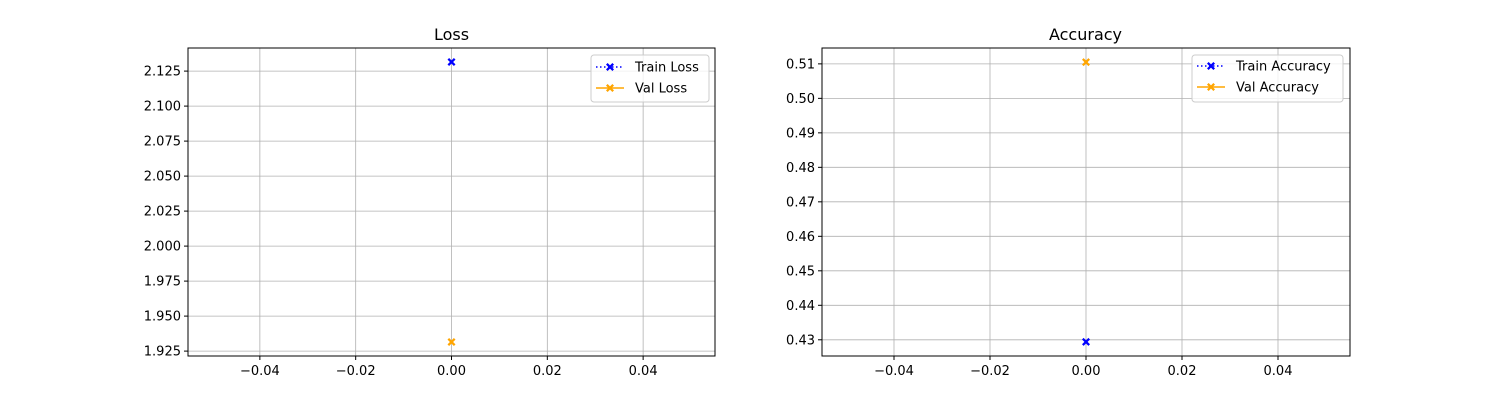  Describe the element at coordinates (451, 342) in the screenshot. I see `data-point-val-loss` at that location.